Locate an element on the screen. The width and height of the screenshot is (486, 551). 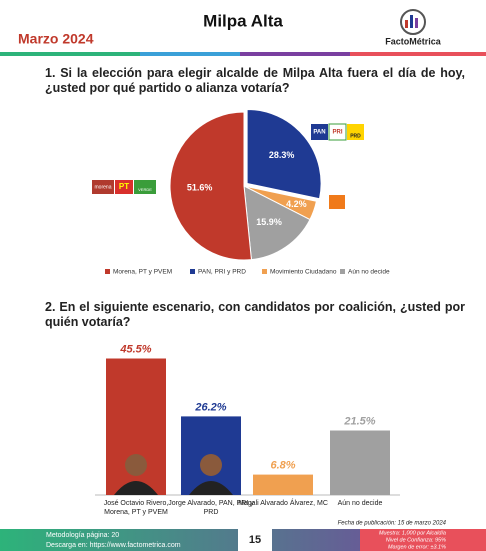
value-label: 28.3% is located at coordinates (282, 155).